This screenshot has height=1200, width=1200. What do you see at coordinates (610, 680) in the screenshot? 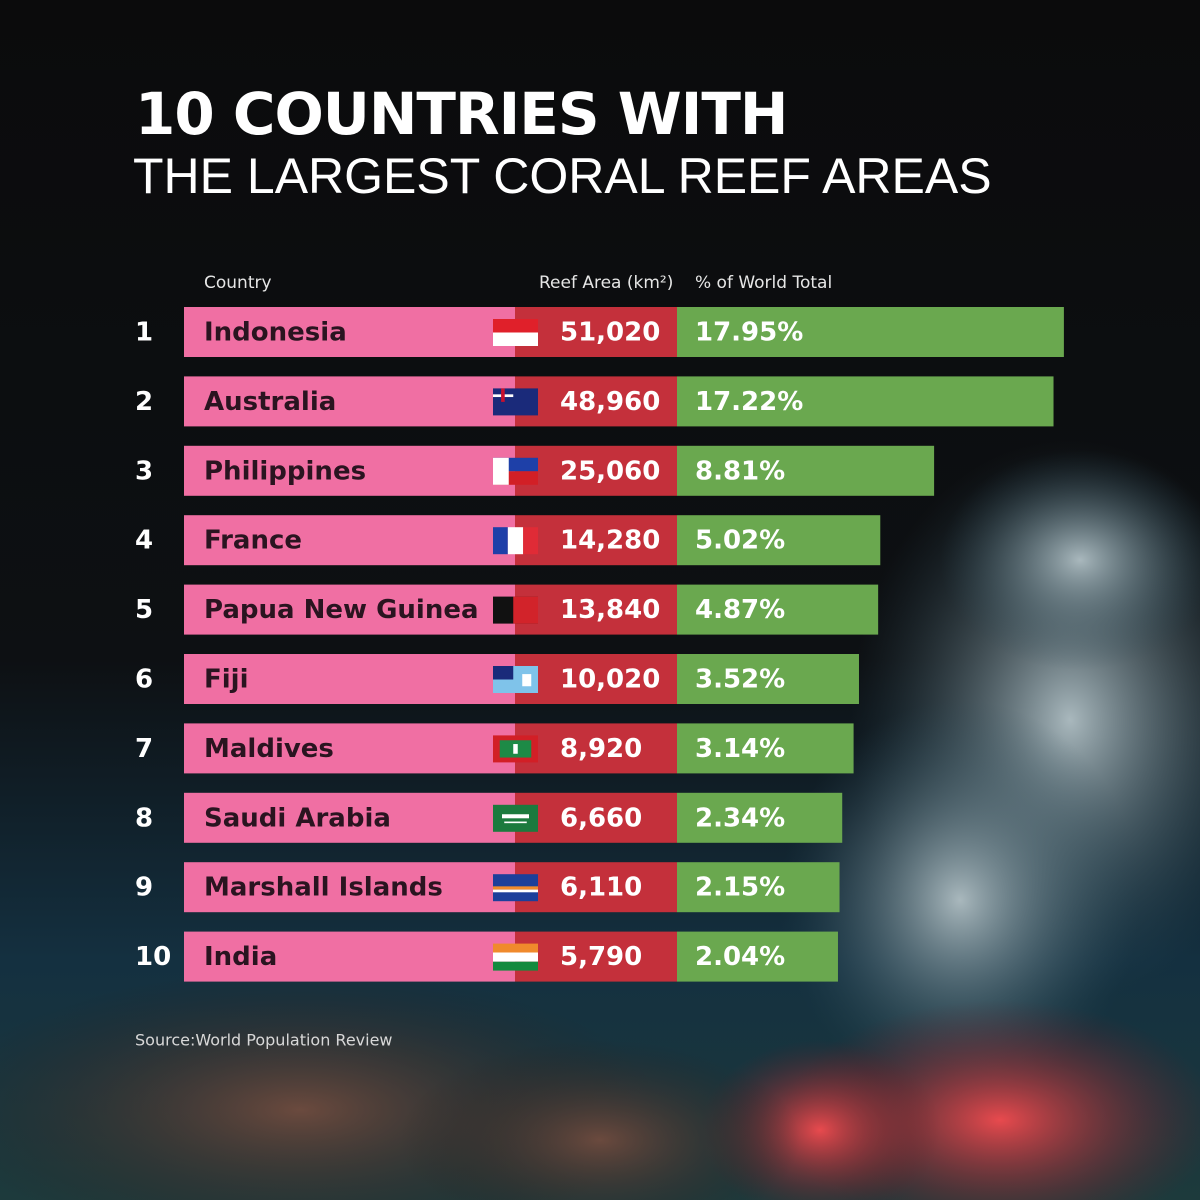
I see `reef-area-value: 10,020` at bounding box center [610, 680].